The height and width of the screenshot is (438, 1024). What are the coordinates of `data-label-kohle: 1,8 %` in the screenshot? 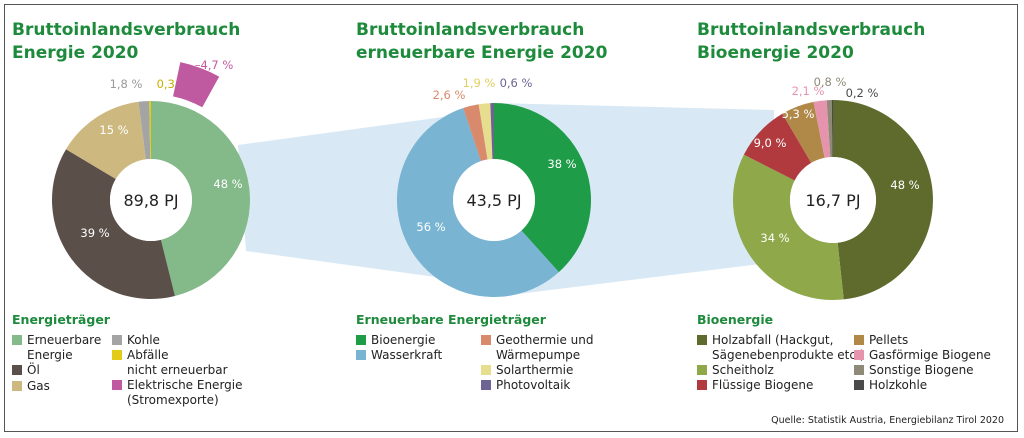 It's located at (126, 84).